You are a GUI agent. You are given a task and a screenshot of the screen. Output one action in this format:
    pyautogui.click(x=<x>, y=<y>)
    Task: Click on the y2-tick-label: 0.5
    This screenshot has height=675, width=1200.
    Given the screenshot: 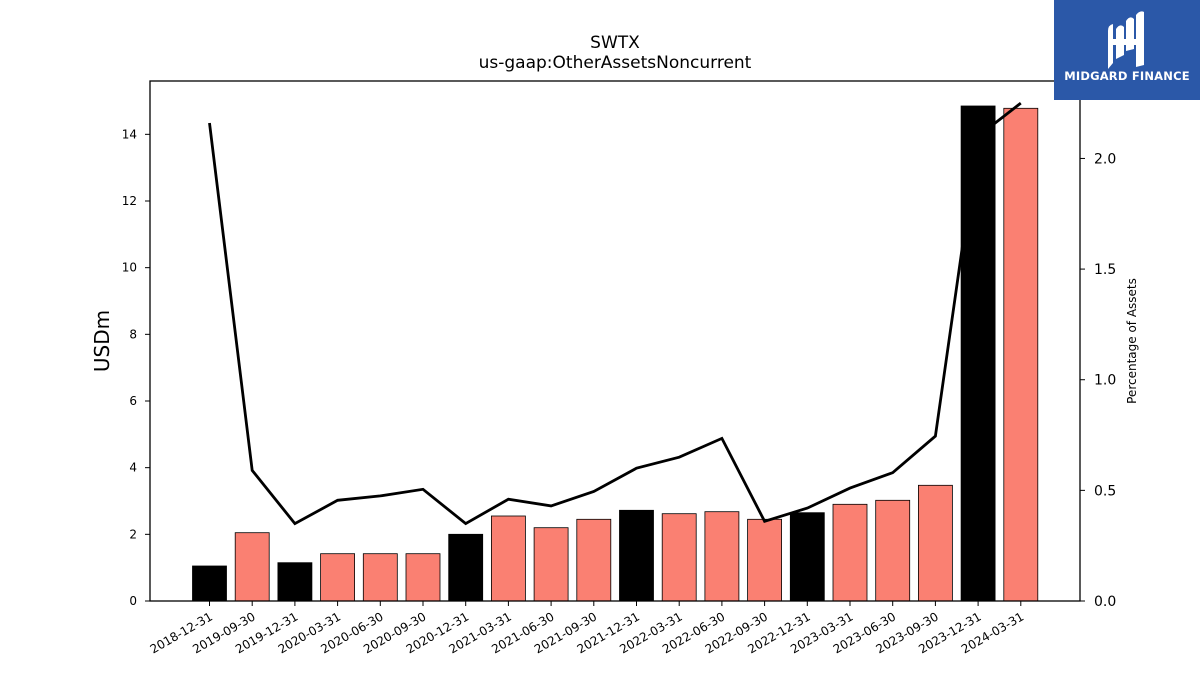 What is the action you would take?
    pyautogui.click(x=1105, y=491)
    